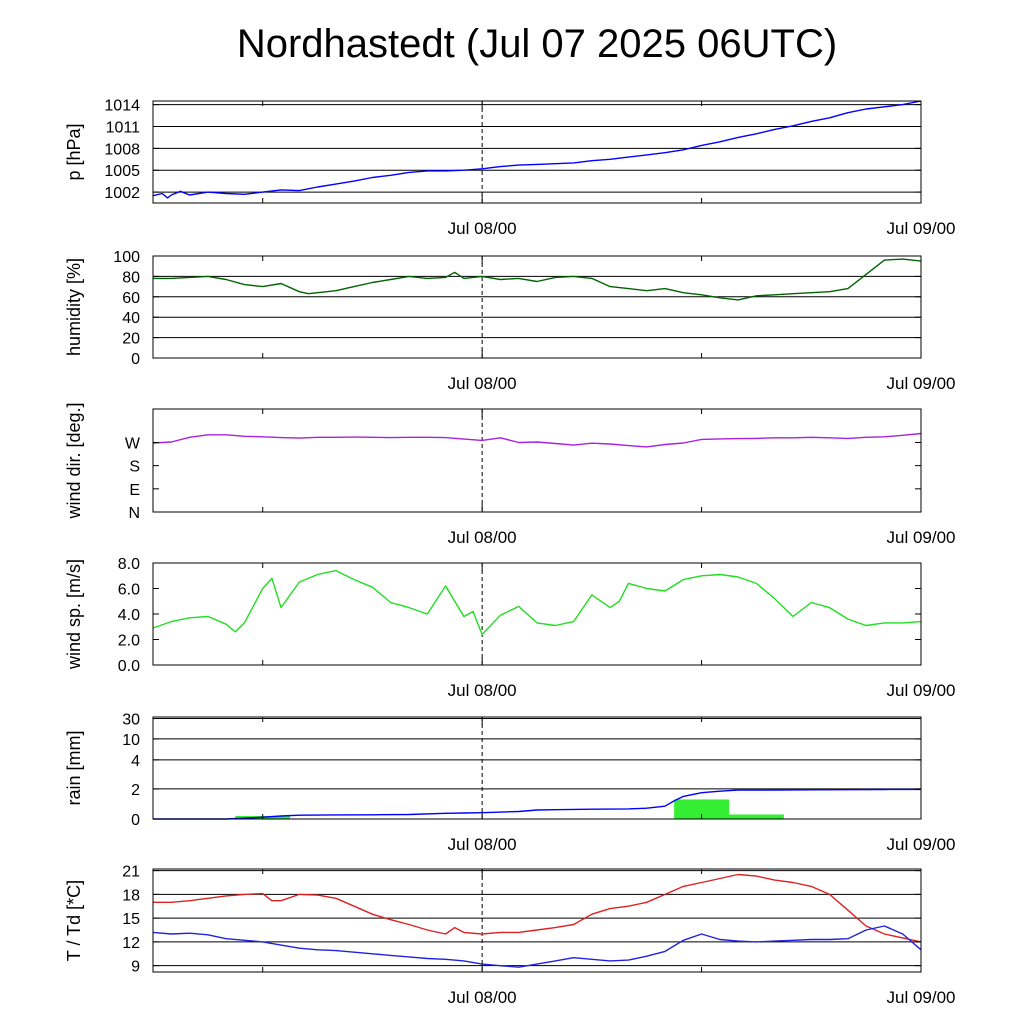  Describe the element at coordinates (135, 967) in the screenshot. I see `y-tick-label: 9` at that location.